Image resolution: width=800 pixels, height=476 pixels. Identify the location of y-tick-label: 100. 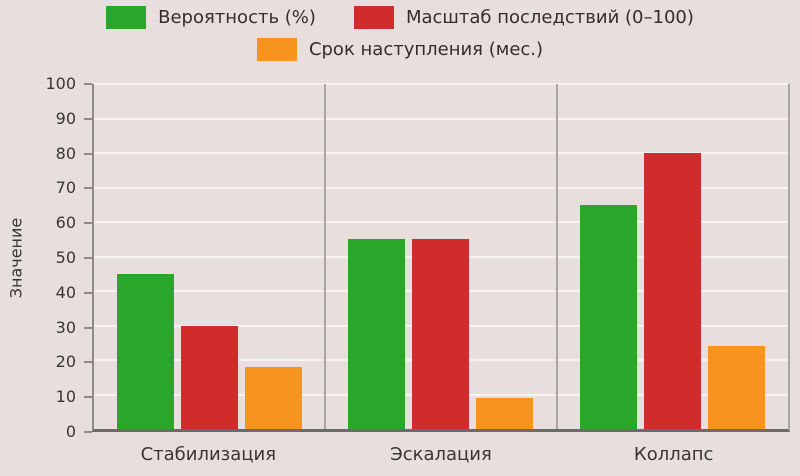
(60, 83).